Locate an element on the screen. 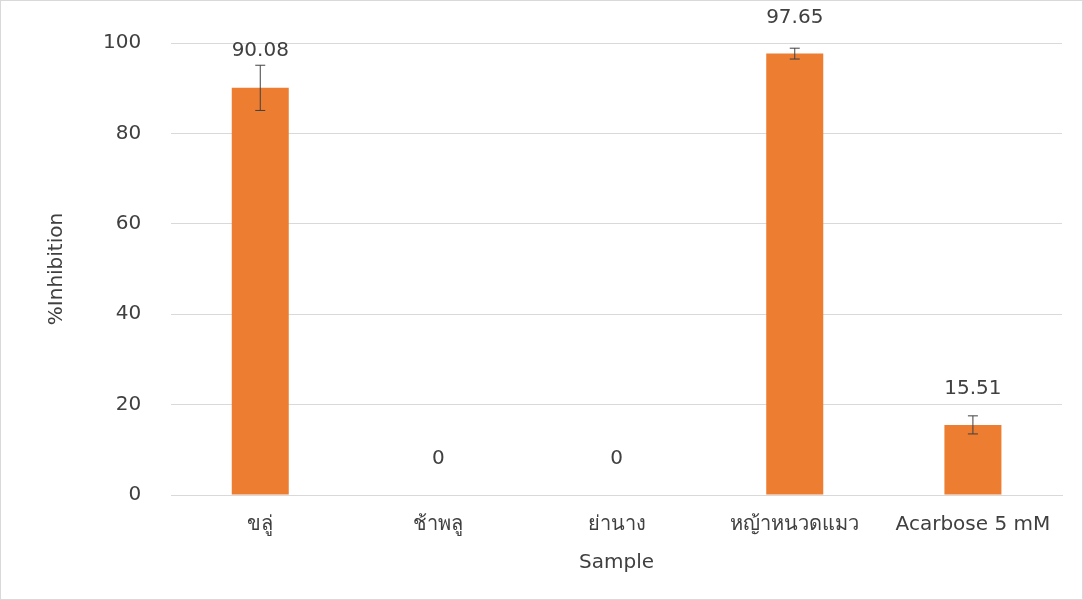 This screenshot has width=1083, height=600. x-tick-label: Acarbose 5 mM is located at coordinates (973, 523).